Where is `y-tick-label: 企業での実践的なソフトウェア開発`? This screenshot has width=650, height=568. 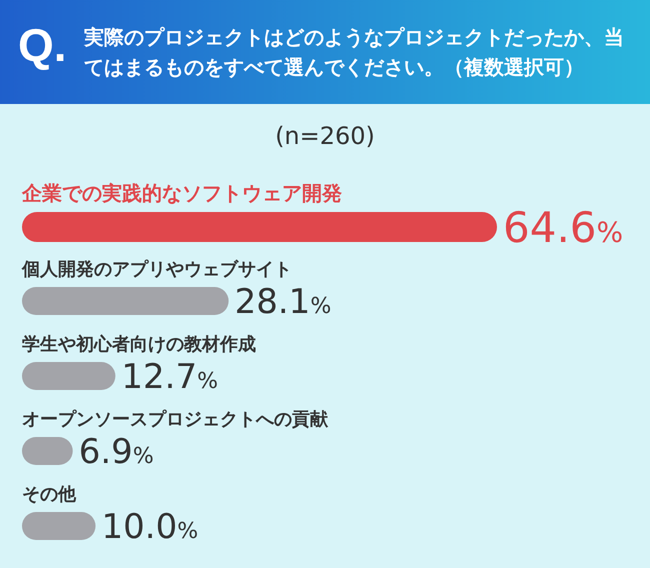
y-tick-label: 企業での実践的なソフトウェア開発 is located at coordinates (181, 193).